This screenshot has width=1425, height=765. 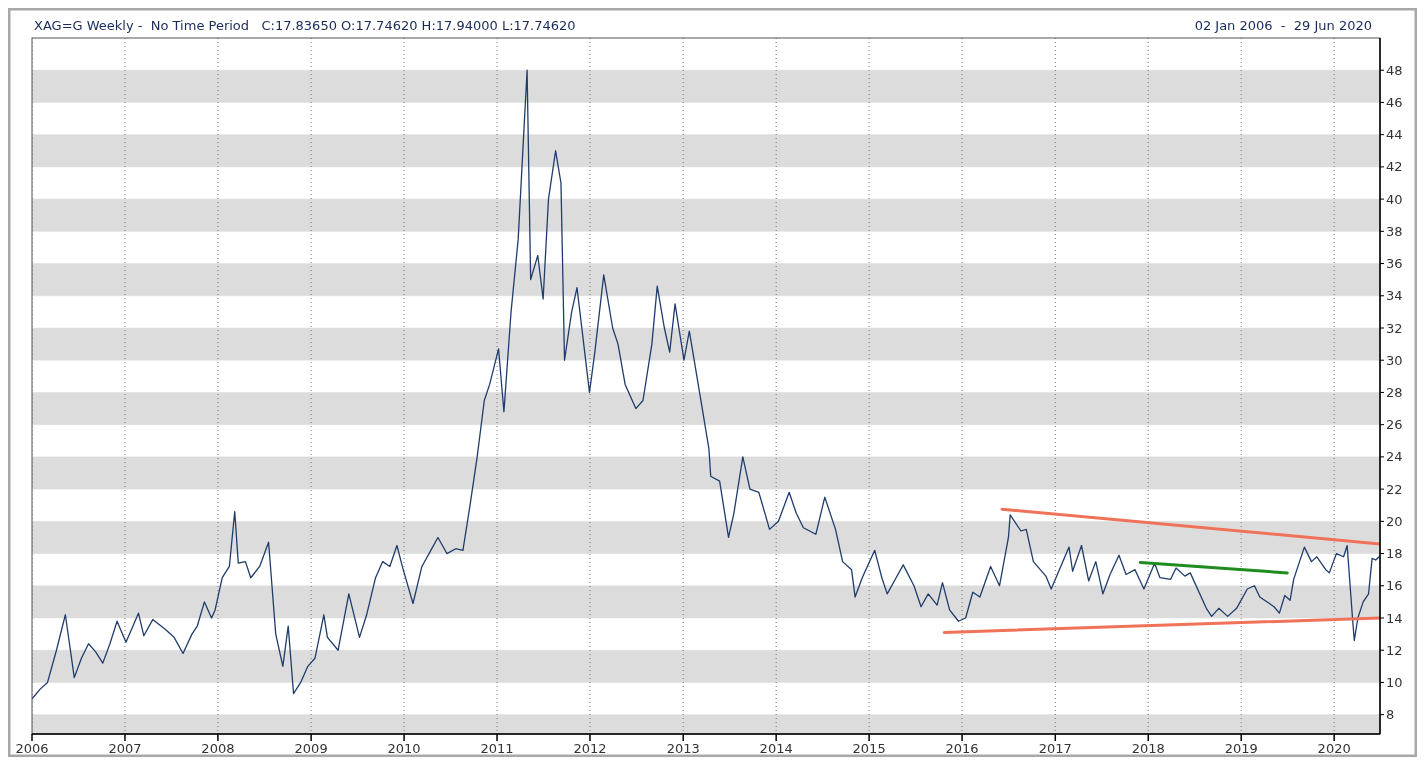 What do you see at coordinates (1334, 748) in the screenshot?
I see `x-tick-label: 2020` at bounding box center [1334, 748].